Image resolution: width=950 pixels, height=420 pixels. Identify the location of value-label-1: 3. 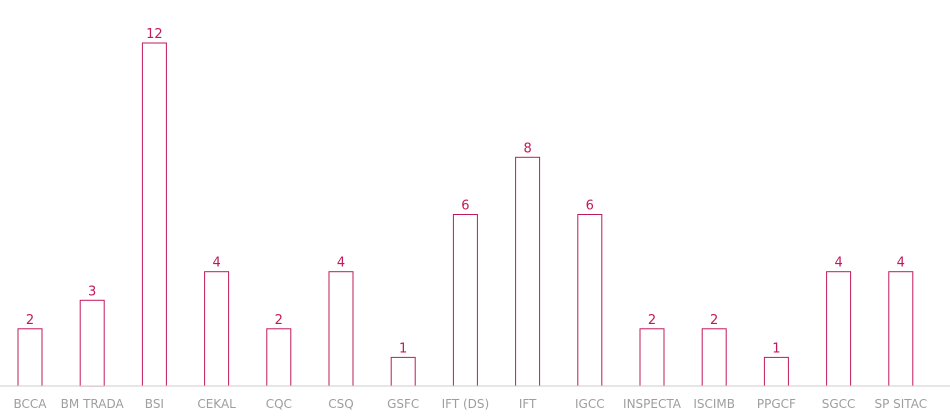
(92, 291).